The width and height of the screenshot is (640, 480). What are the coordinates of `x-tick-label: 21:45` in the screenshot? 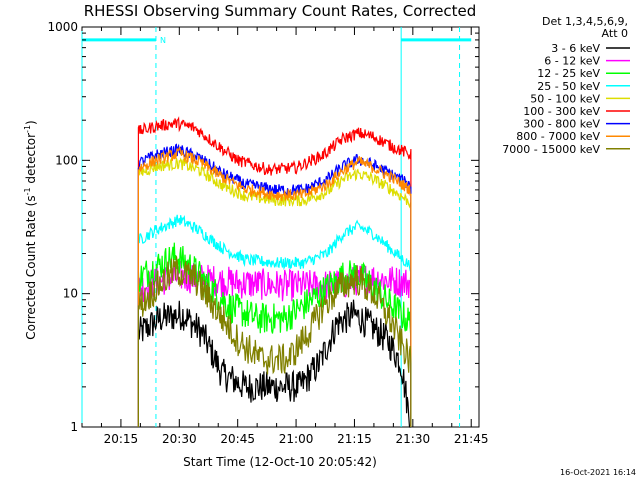 It's located at (471, 439).